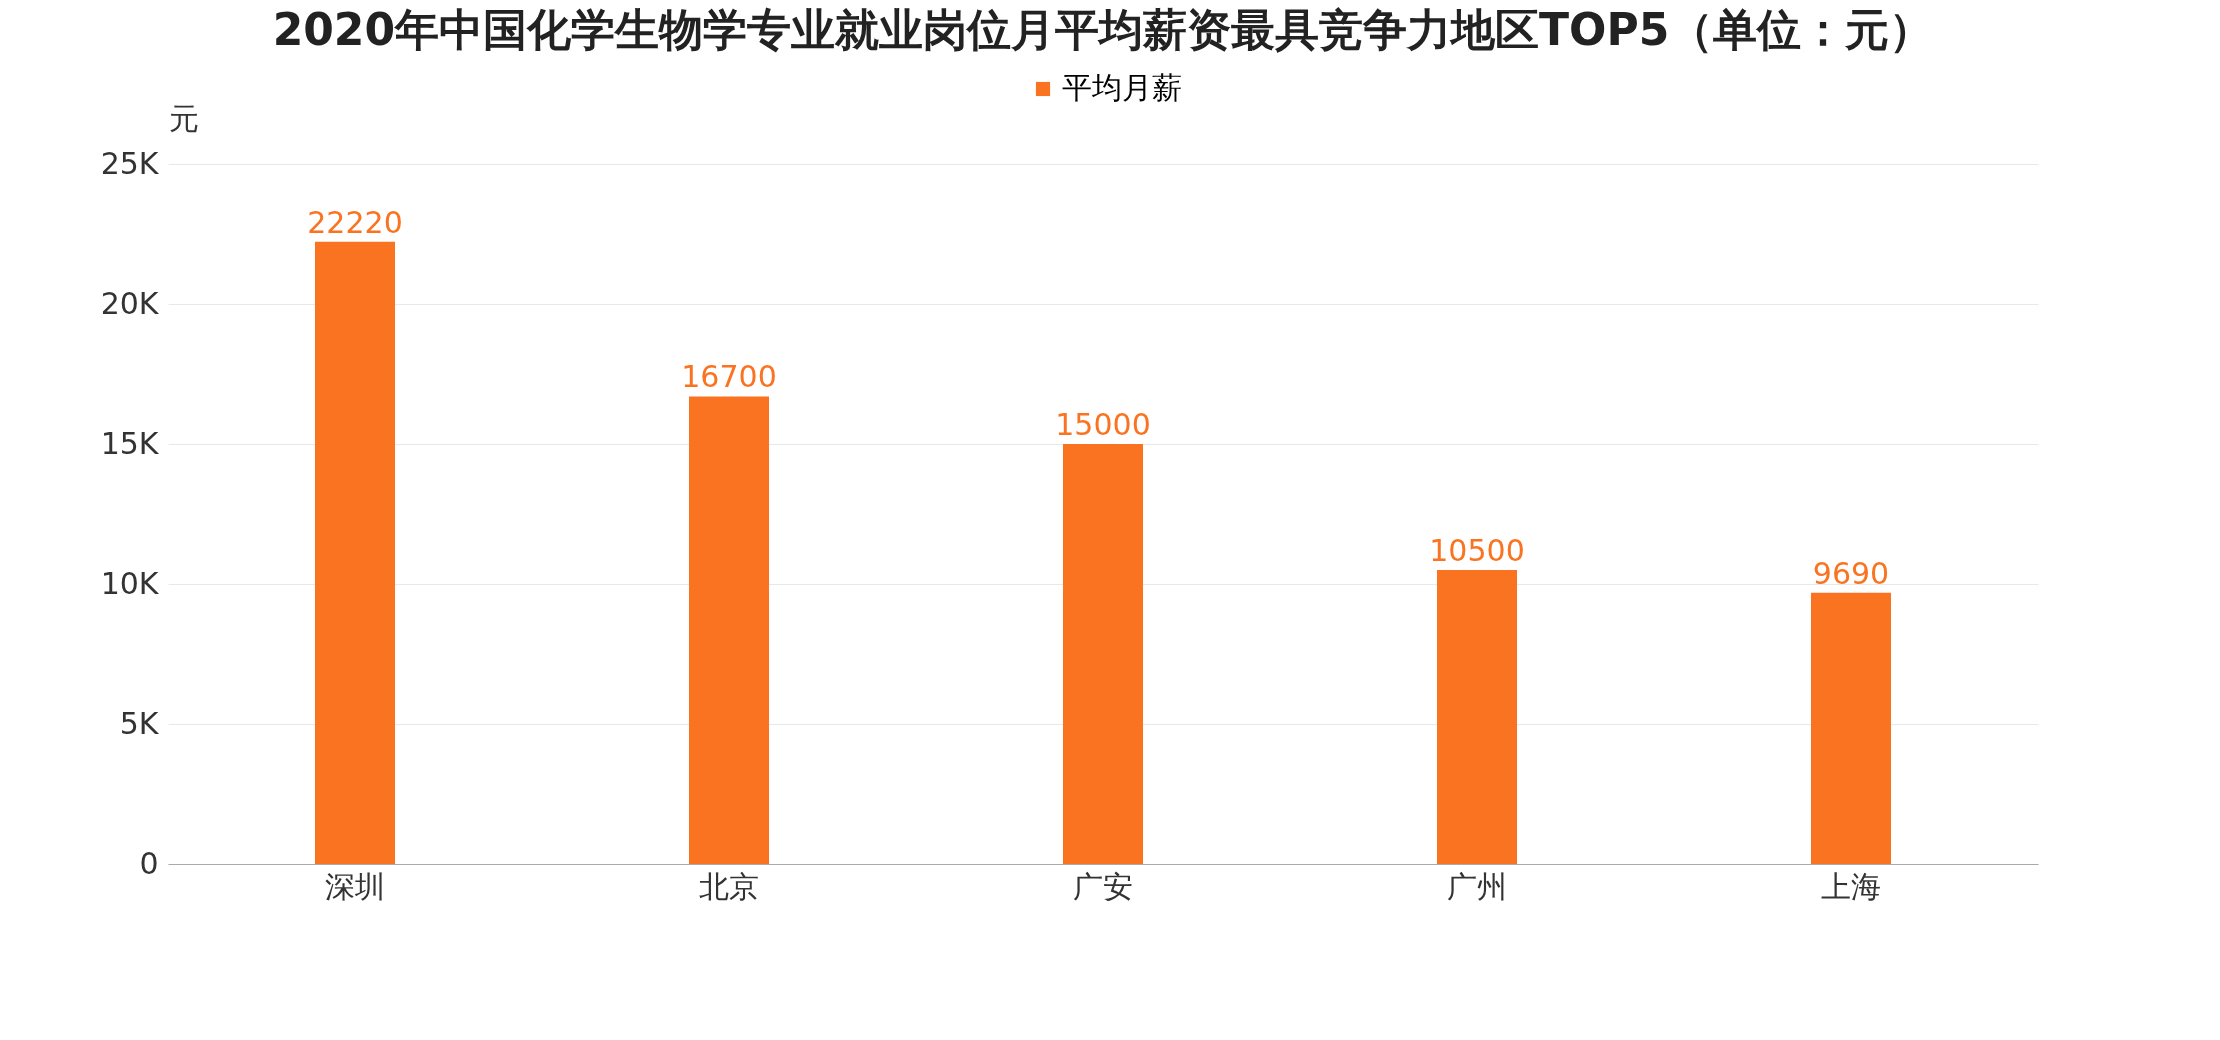 This screenshot has height=1040, width=2220. What do you see at coordinates (355, 886) in the screenshot?
I see `x-tick-label: 深圳` at bounding box center [355, 886].